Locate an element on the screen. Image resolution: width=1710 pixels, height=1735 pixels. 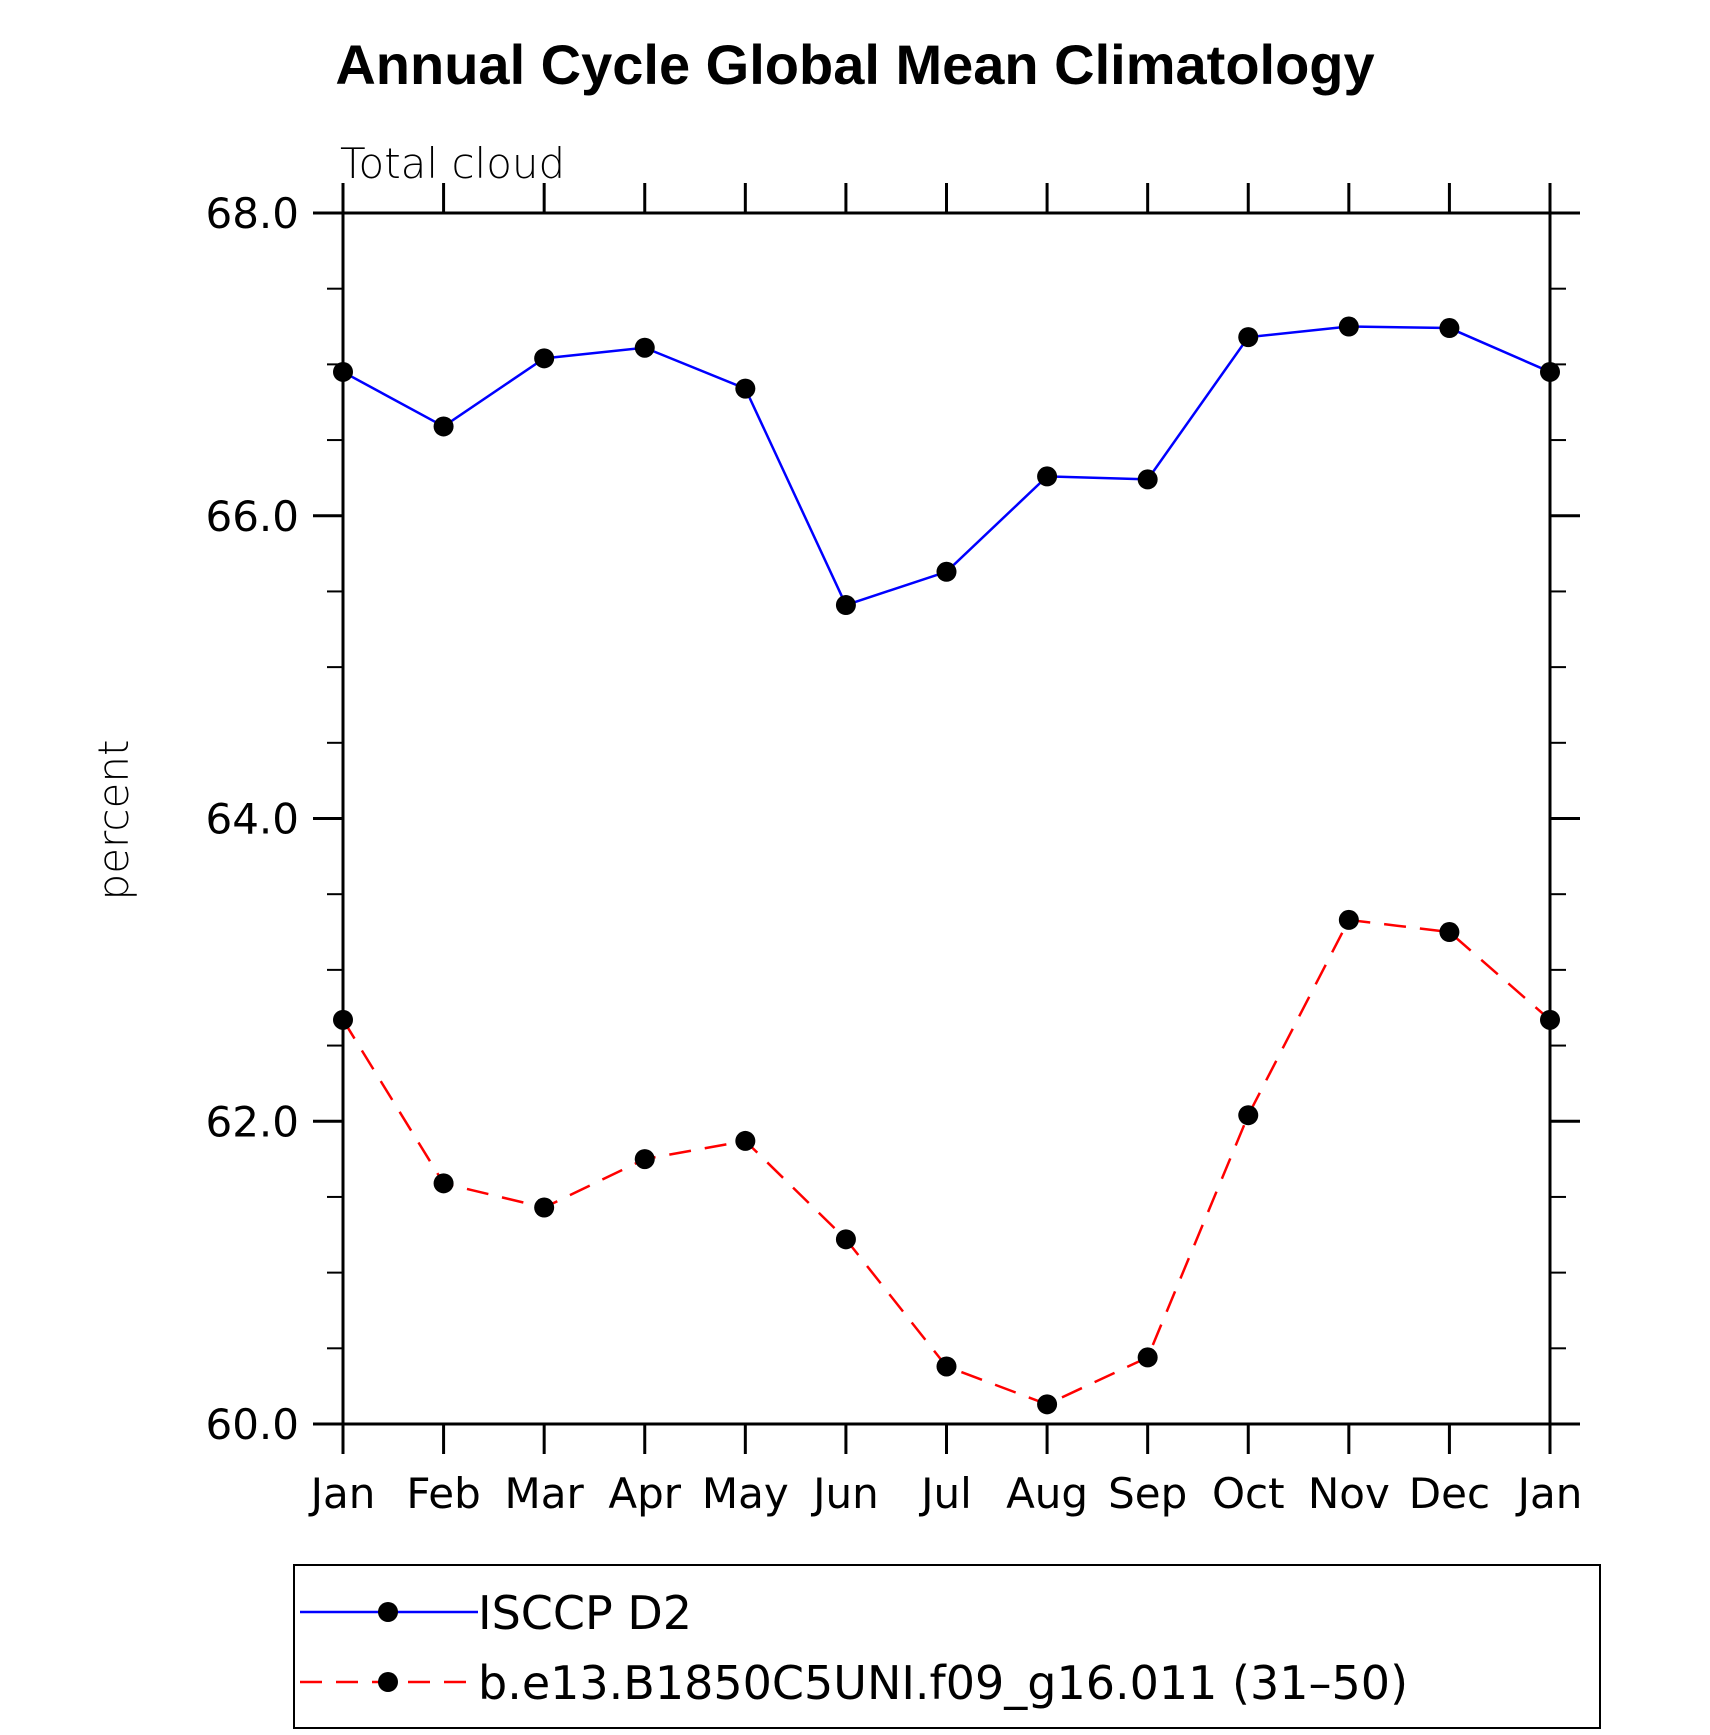
y-tick-label: 60.0 is located at coordinates (252, 1424).